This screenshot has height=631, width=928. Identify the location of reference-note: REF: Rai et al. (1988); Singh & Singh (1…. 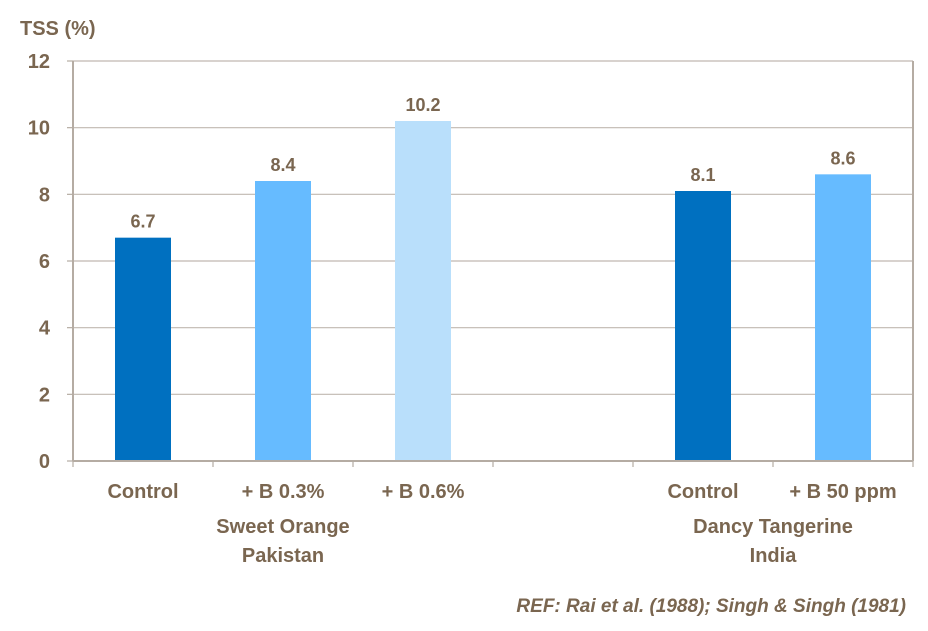
(711, 606).